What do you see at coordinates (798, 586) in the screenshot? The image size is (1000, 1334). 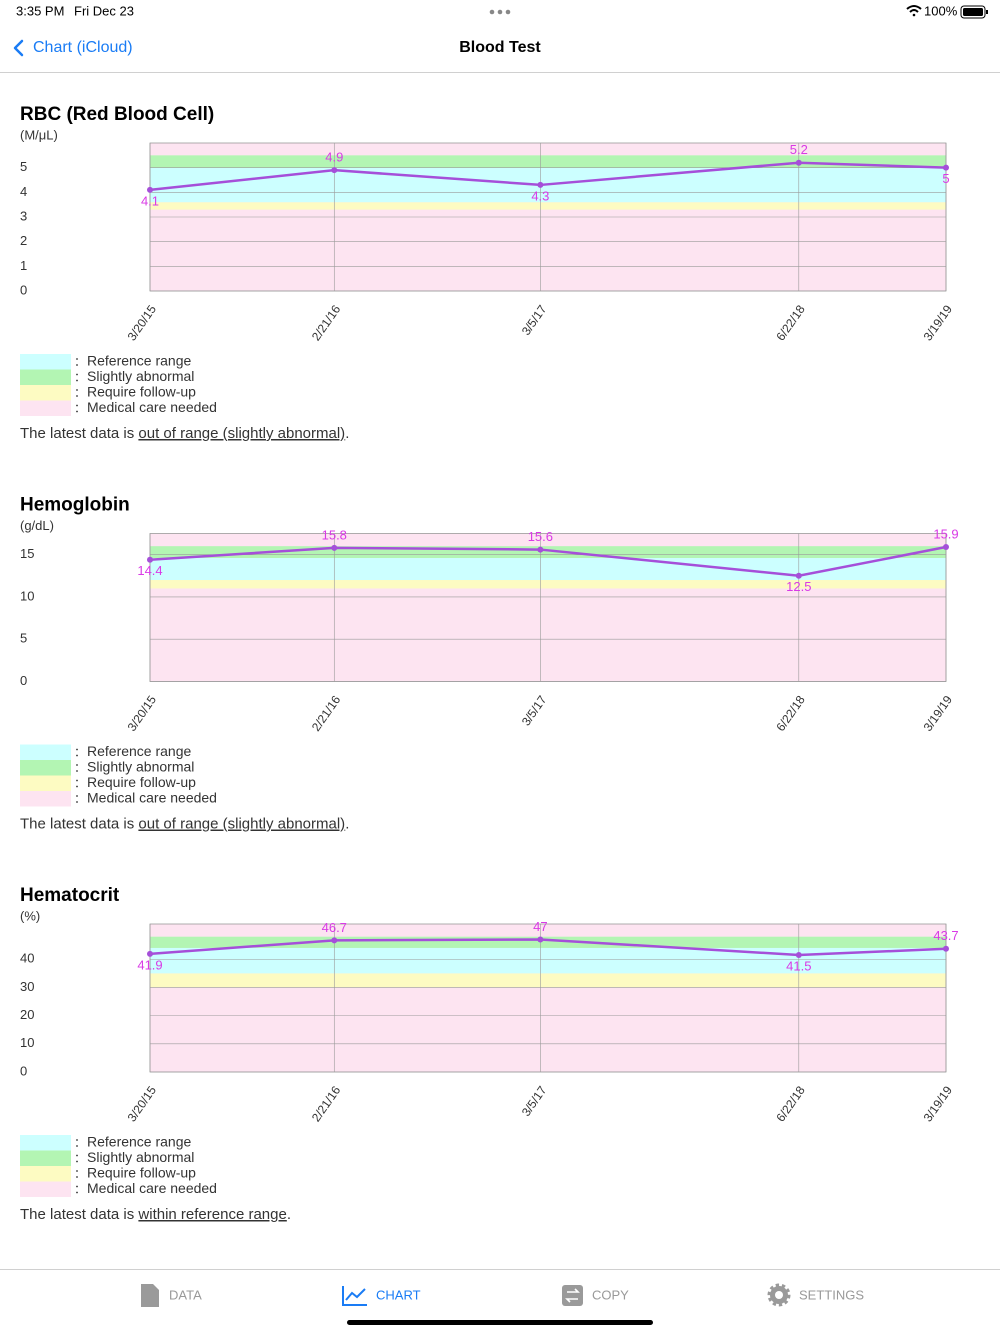 I see `data-label: 12.5` at bounding box center [798, 586].